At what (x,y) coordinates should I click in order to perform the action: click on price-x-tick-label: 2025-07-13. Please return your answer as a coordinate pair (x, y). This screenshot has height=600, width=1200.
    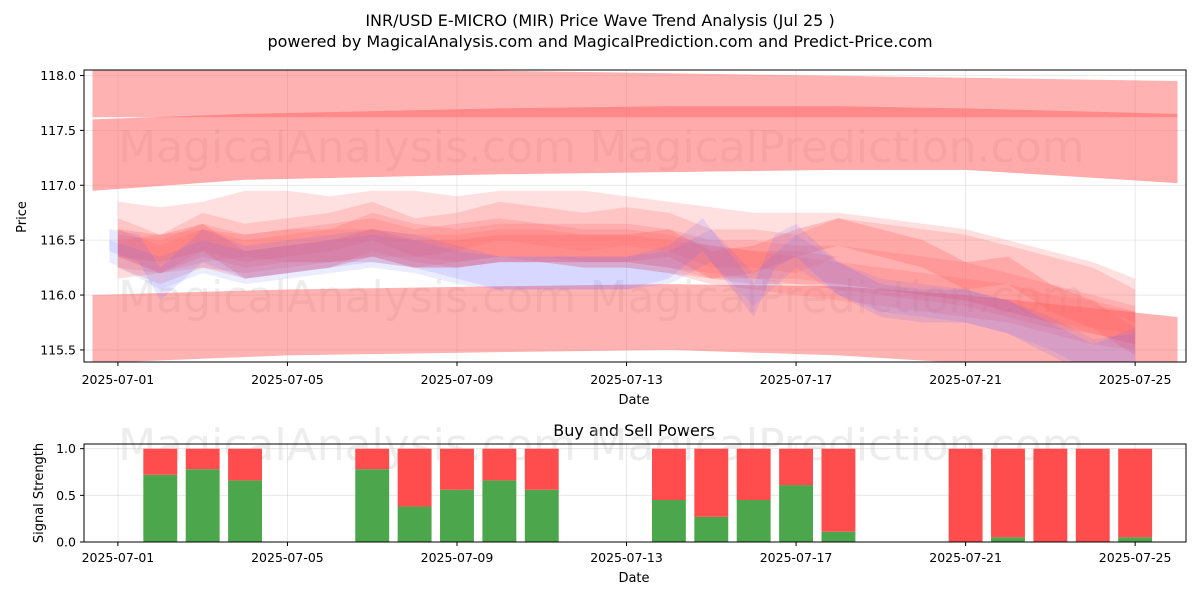
    Looking at the image, I should click on (626, 379).